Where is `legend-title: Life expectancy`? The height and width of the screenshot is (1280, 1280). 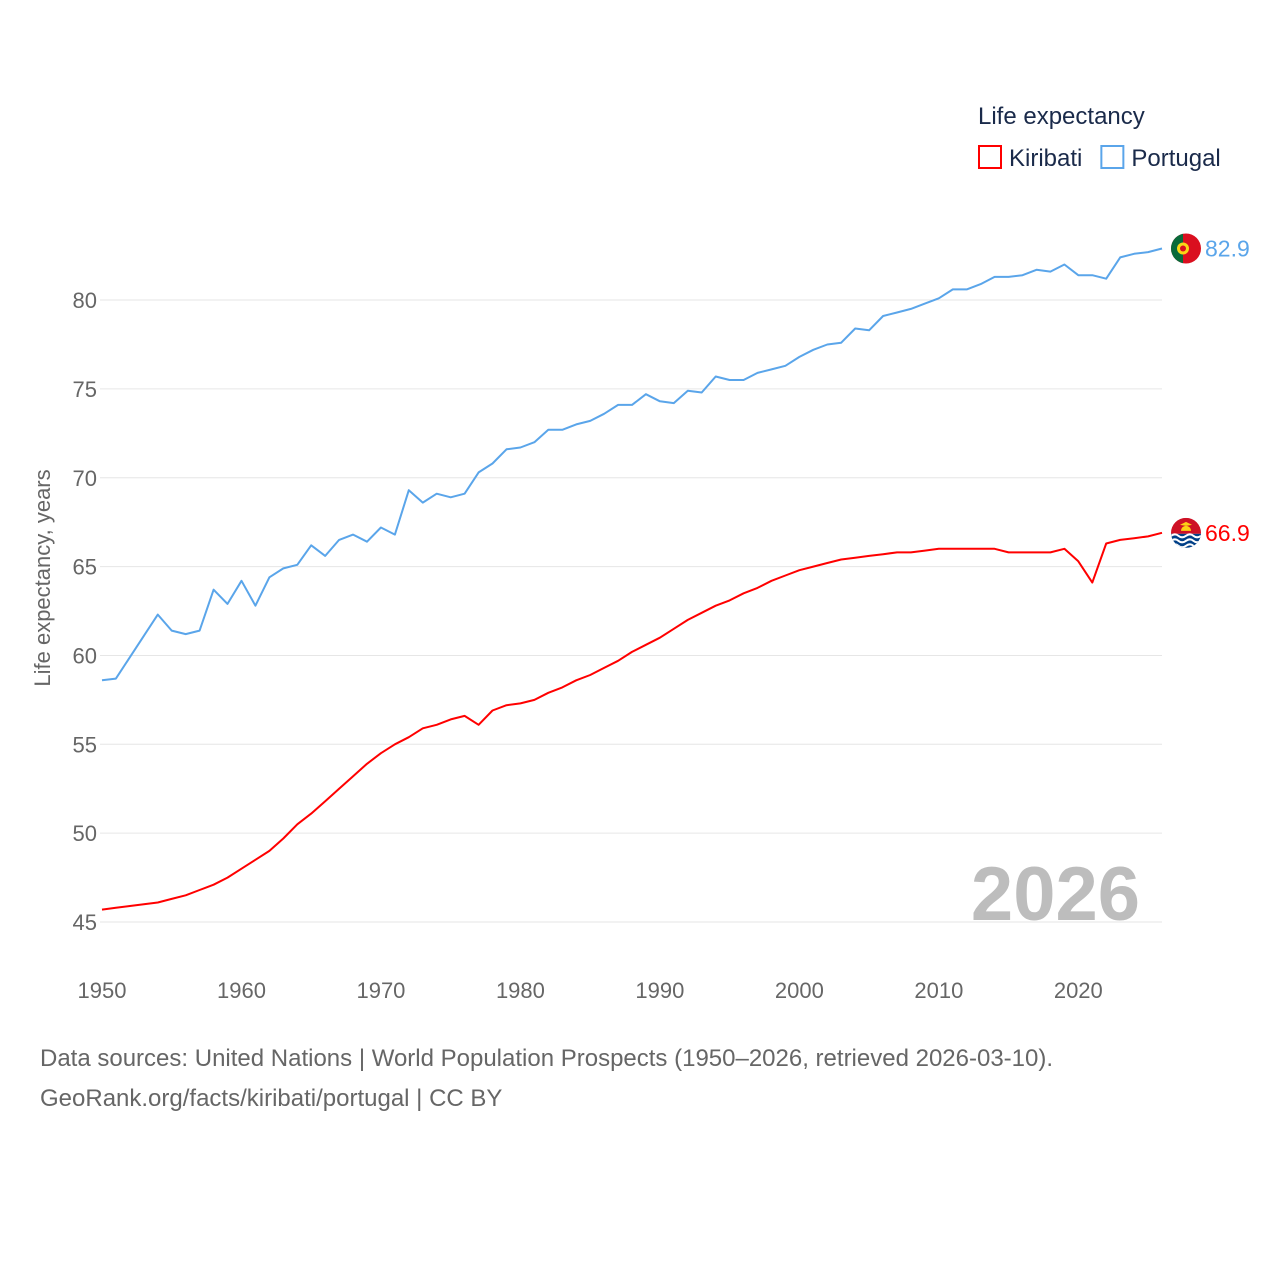 legend-title: Life expectancy is located at coordinates (1061, 116).